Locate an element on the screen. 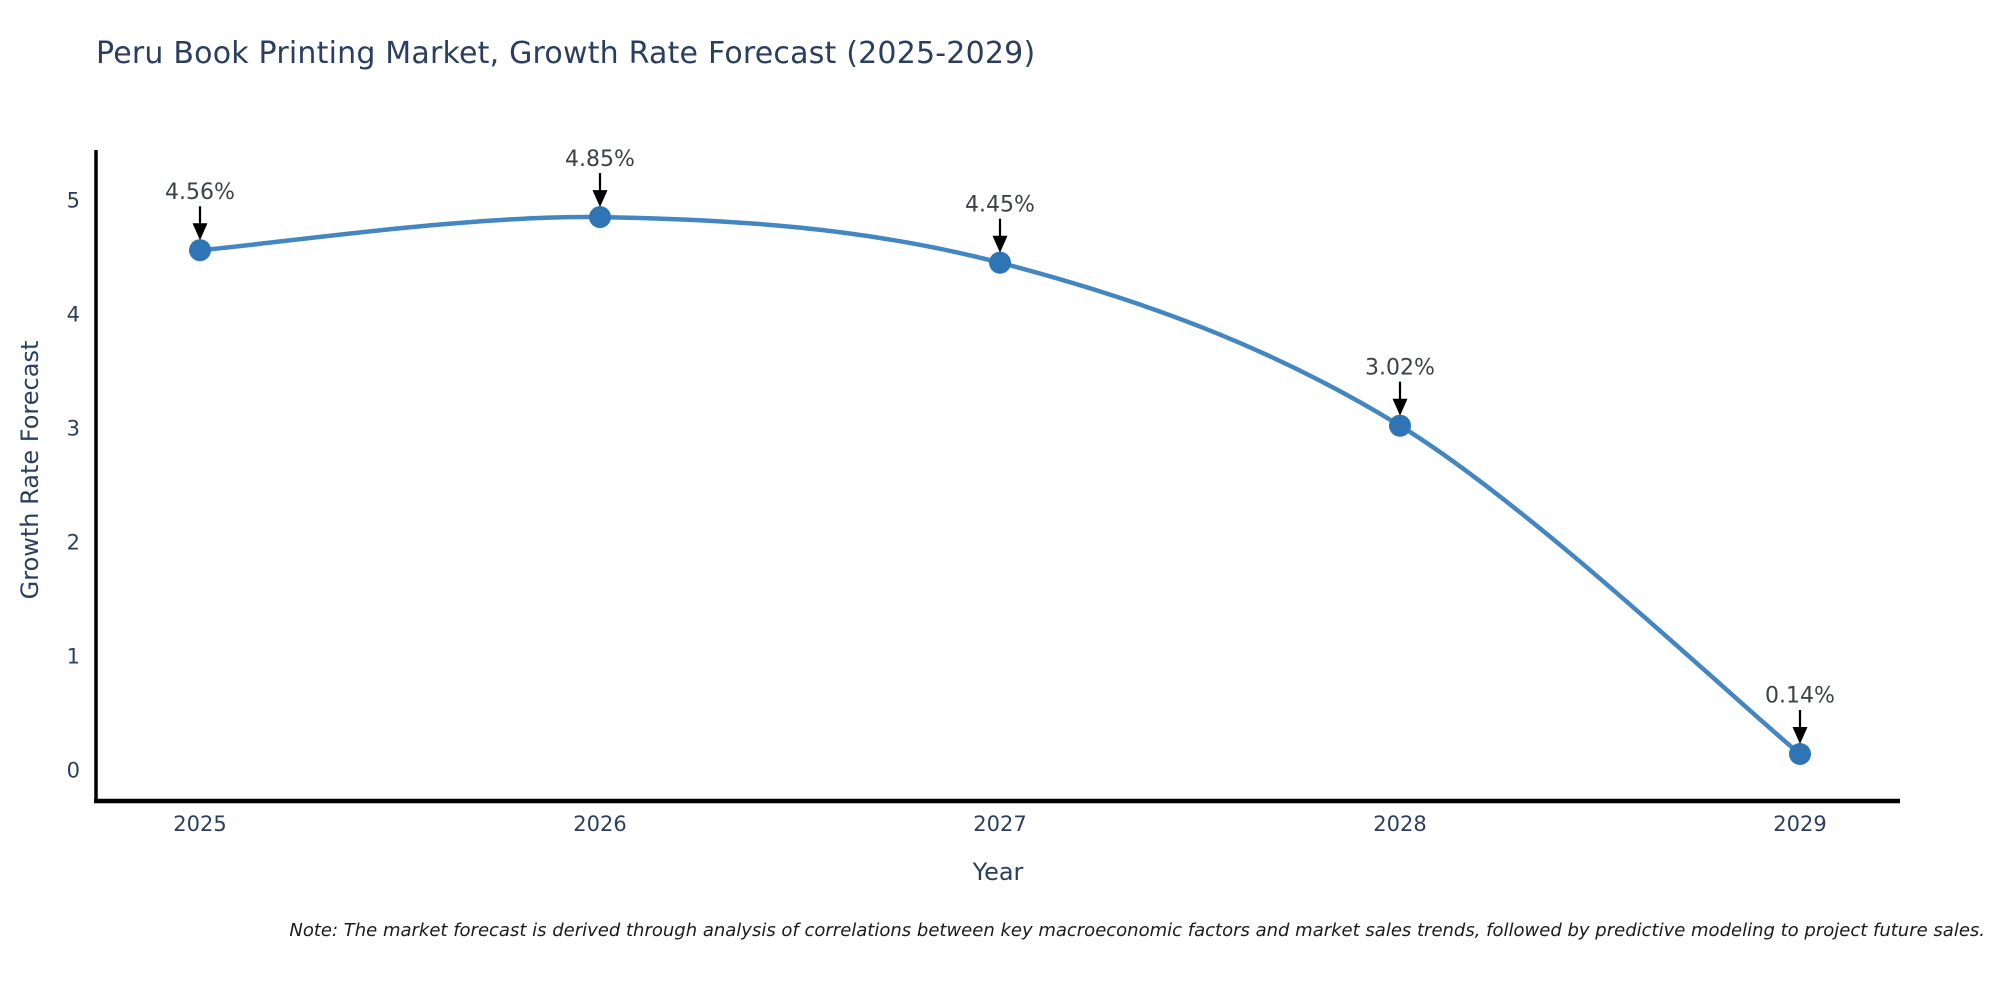  x-tick-label: 2028 is located at coordinates (1399, 824).